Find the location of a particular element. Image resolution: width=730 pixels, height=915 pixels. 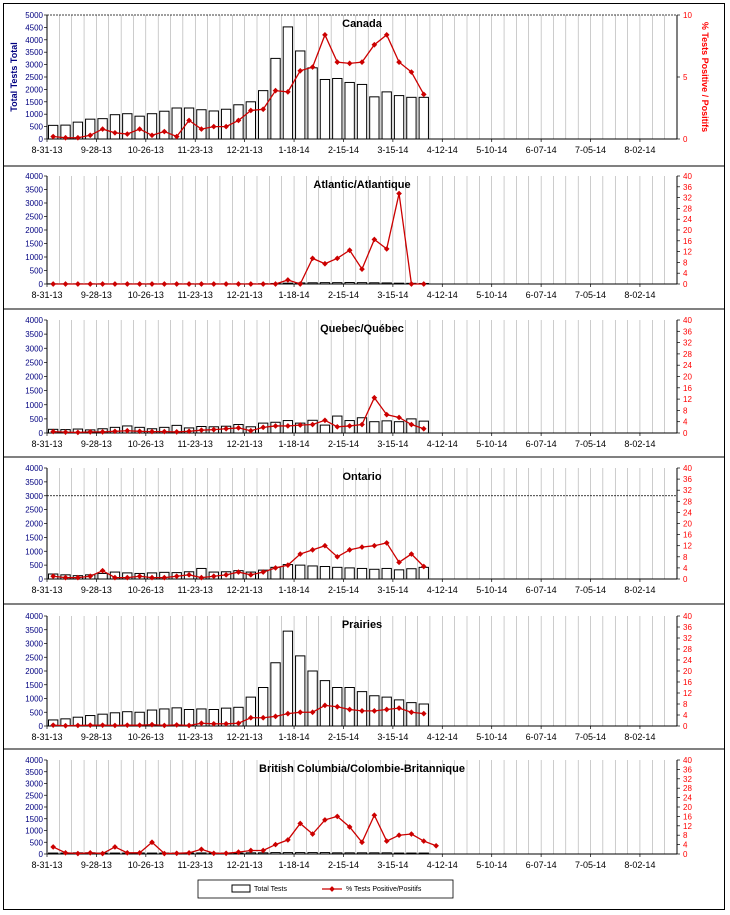

x-tick-label: 8-02-14 is located at coordinates (639, 444).